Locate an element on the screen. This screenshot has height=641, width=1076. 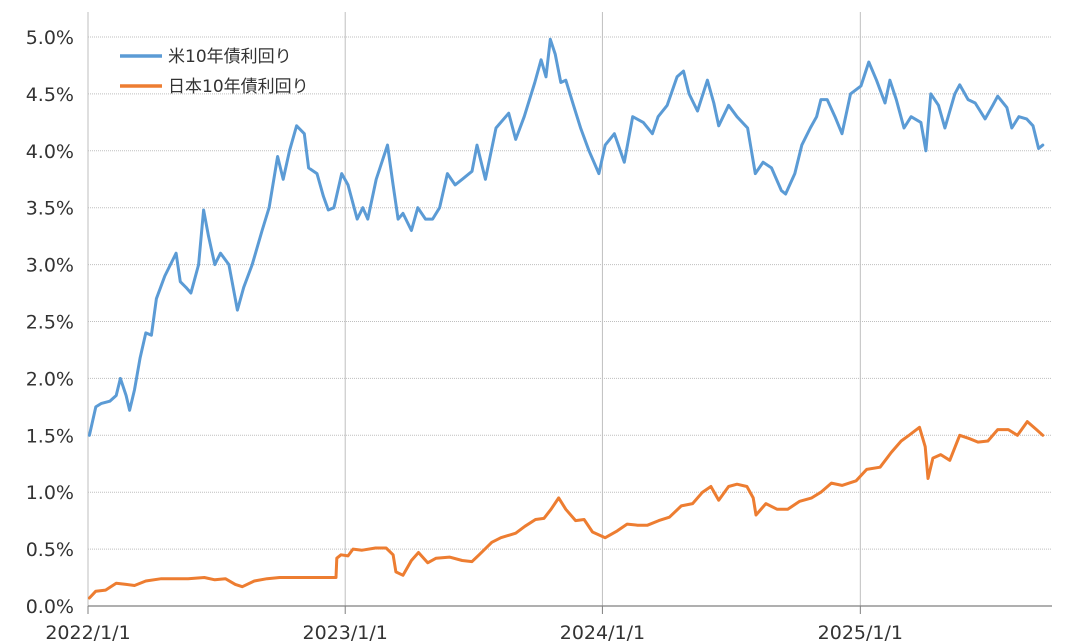
y-tick-label: 0.0% is located at coordinates (50, 607).